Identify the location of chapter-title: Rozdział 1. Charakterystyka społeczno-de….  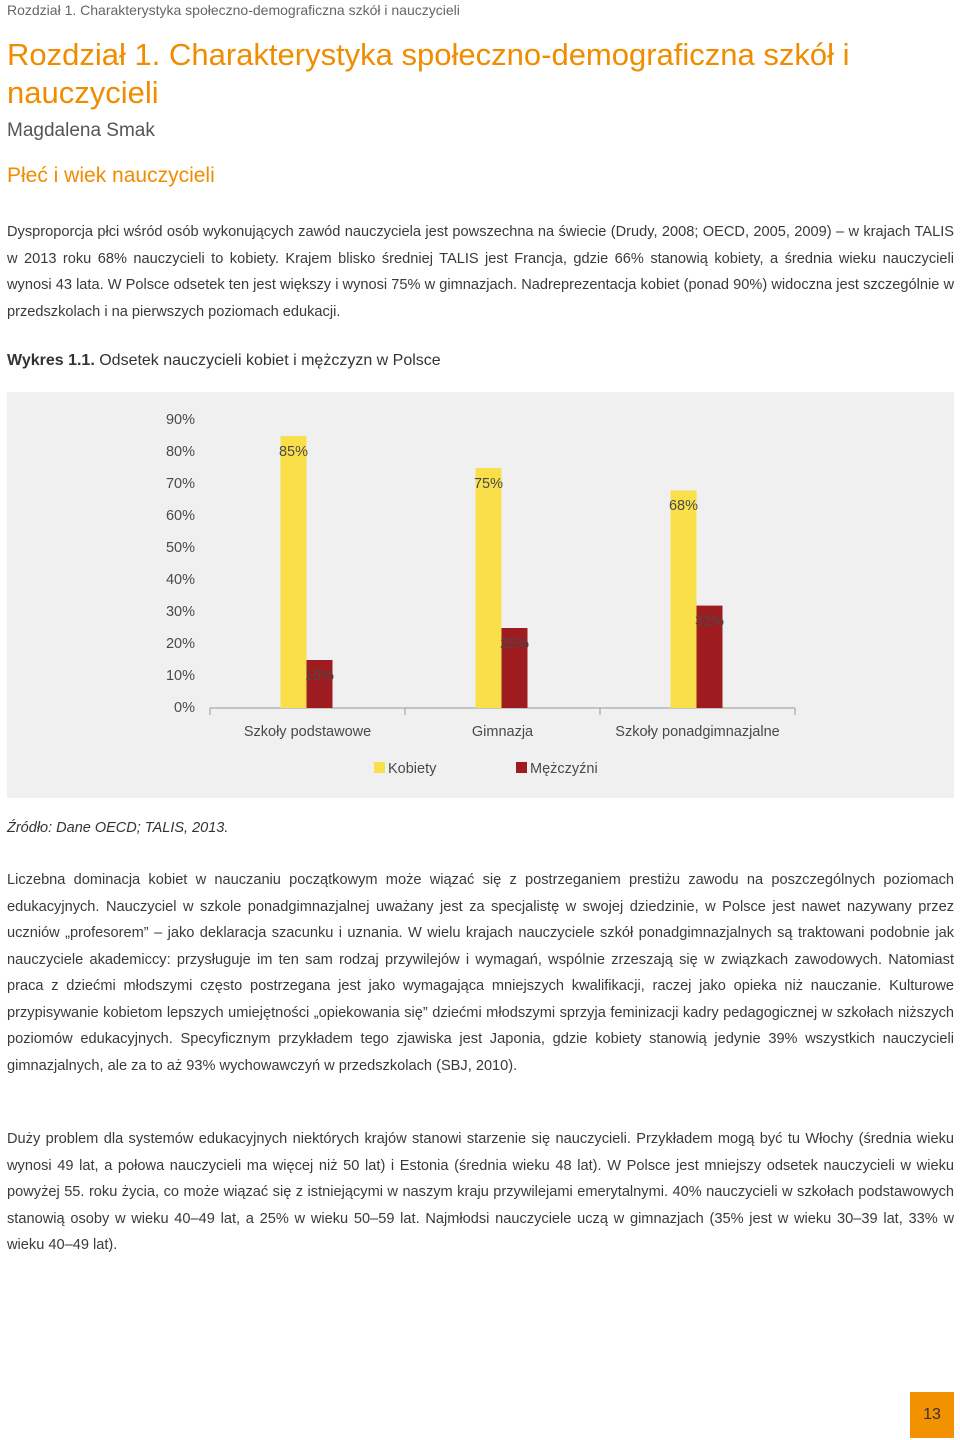
(428, 73).